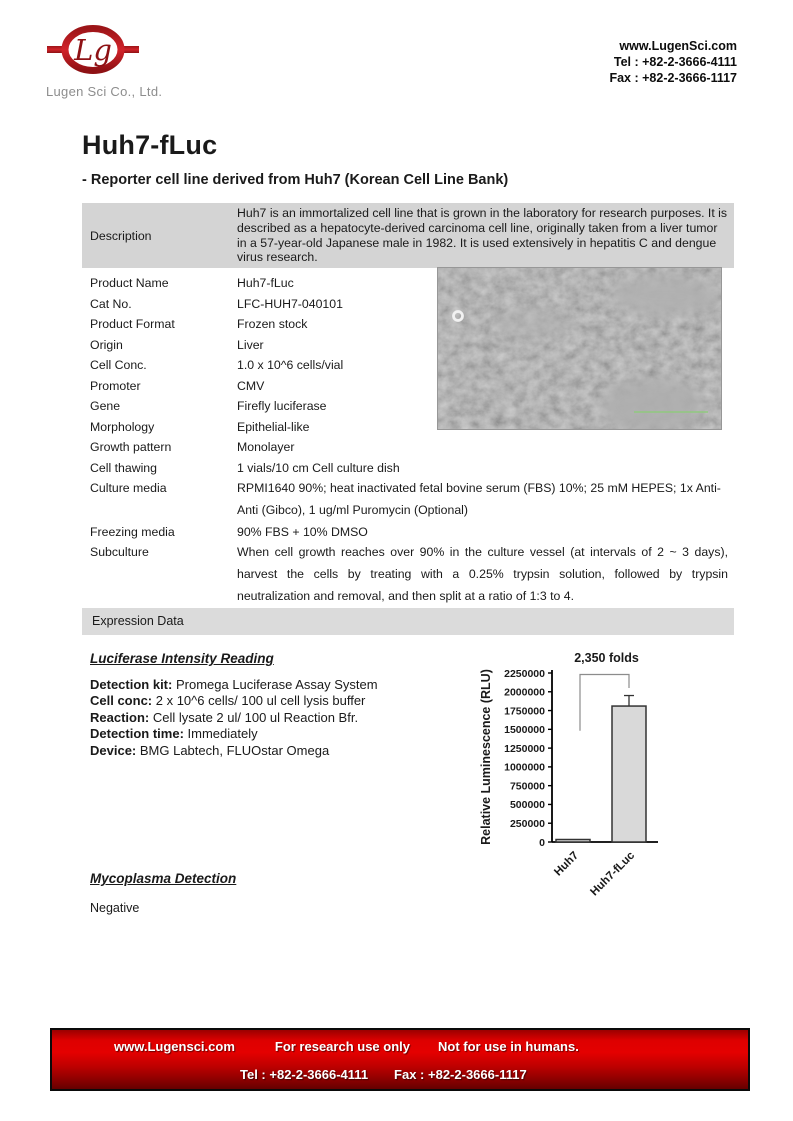  What do you see at coordinates (121, 717) in the screenshot?
I see `detail-label: Reaction:` at bounding box center [121, 717].